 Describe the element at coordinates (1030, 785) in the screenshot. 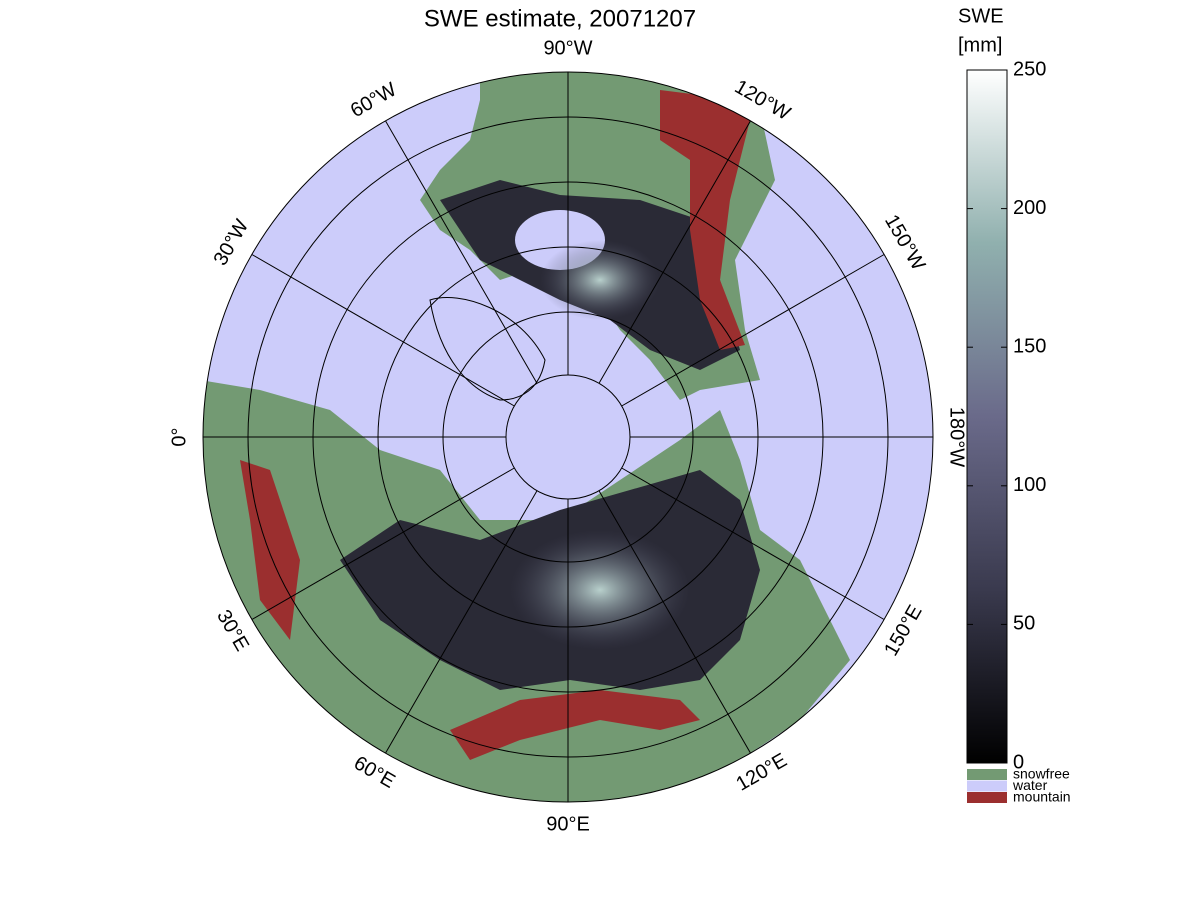

I see `legend-label: water` at that location.